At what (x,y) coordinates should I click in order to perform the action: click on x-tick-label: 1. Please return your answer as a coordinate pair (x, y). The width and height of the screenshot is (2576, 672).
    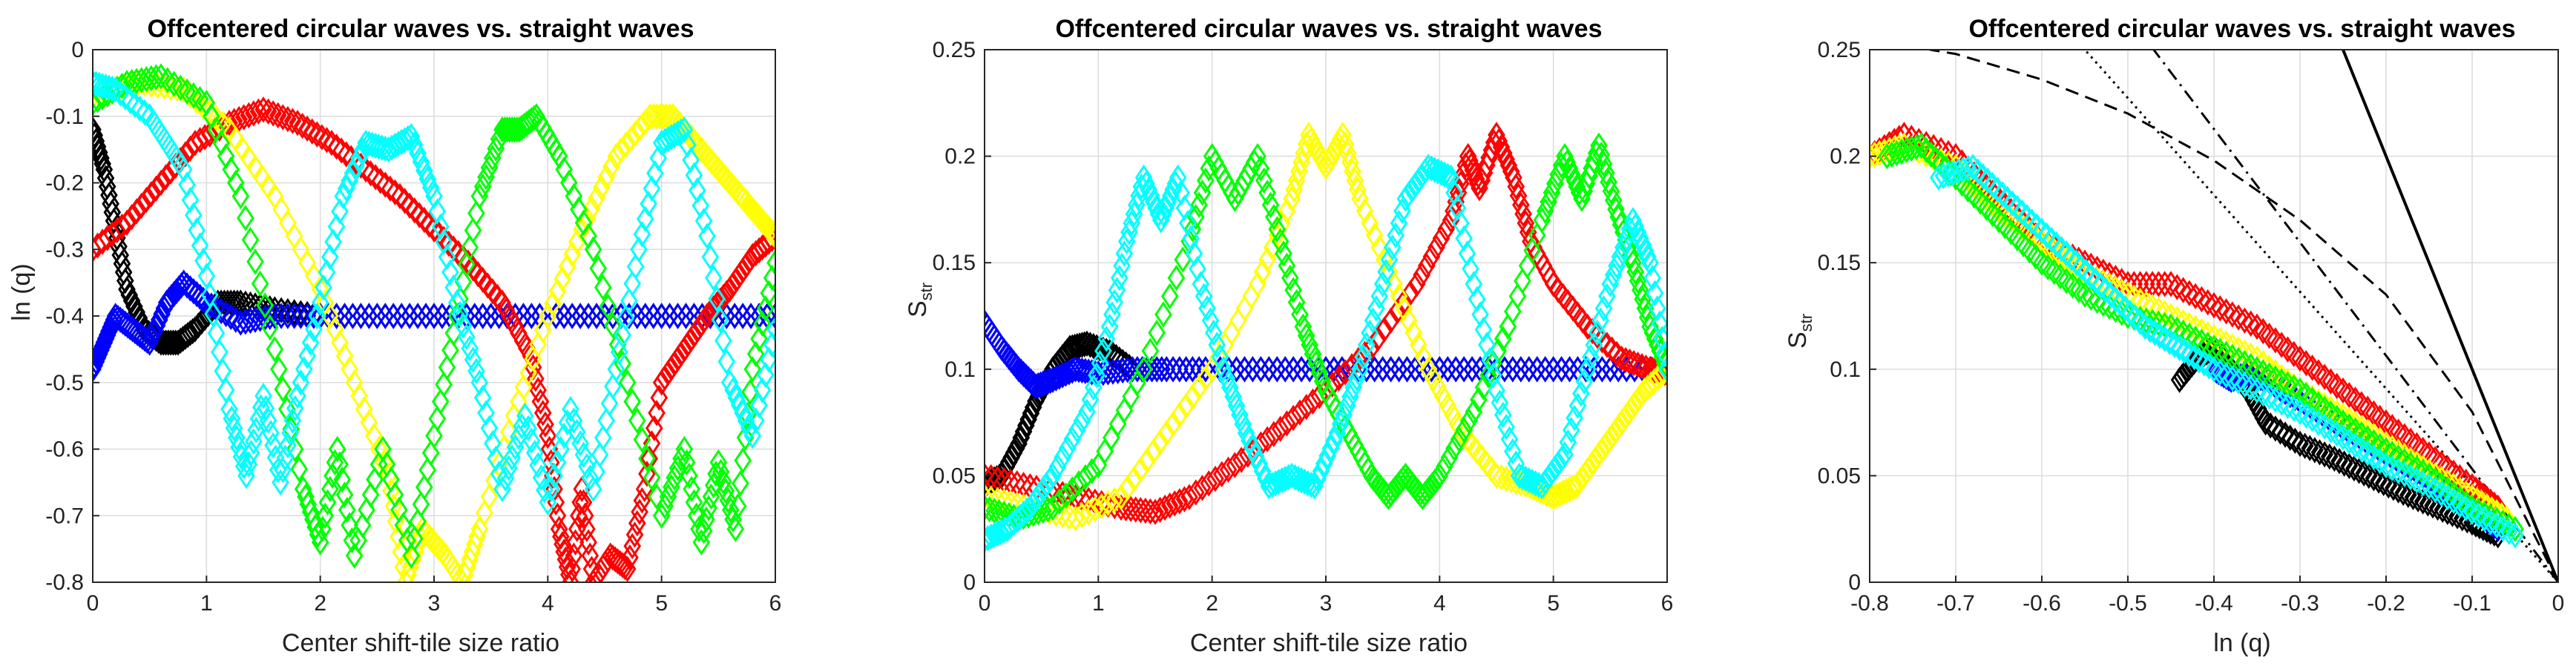
    Looking at the image, I should click on (1098, 603).